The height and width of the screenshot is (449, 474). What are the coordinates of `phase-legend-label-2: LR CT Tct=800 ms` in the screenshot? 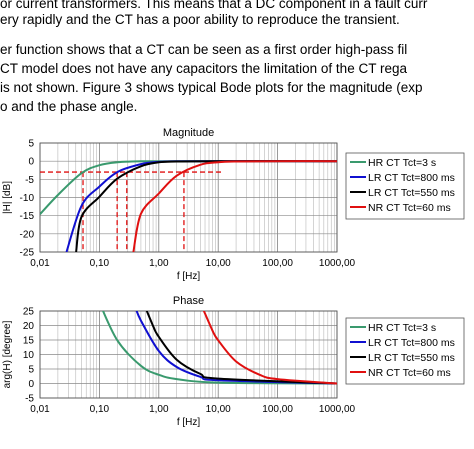 It's located at (411, 343).